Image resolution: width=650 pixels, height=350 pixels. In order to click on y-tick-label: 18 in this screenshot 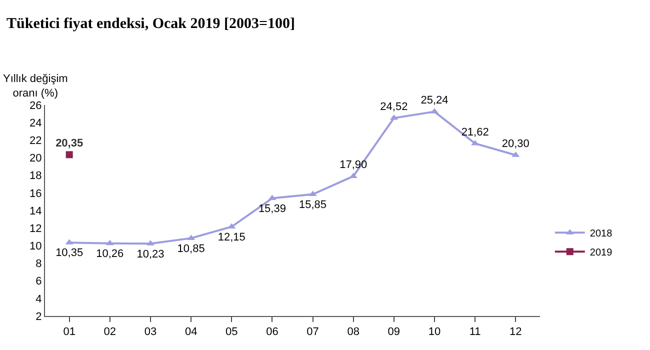, I will do `click(36, 176)`.